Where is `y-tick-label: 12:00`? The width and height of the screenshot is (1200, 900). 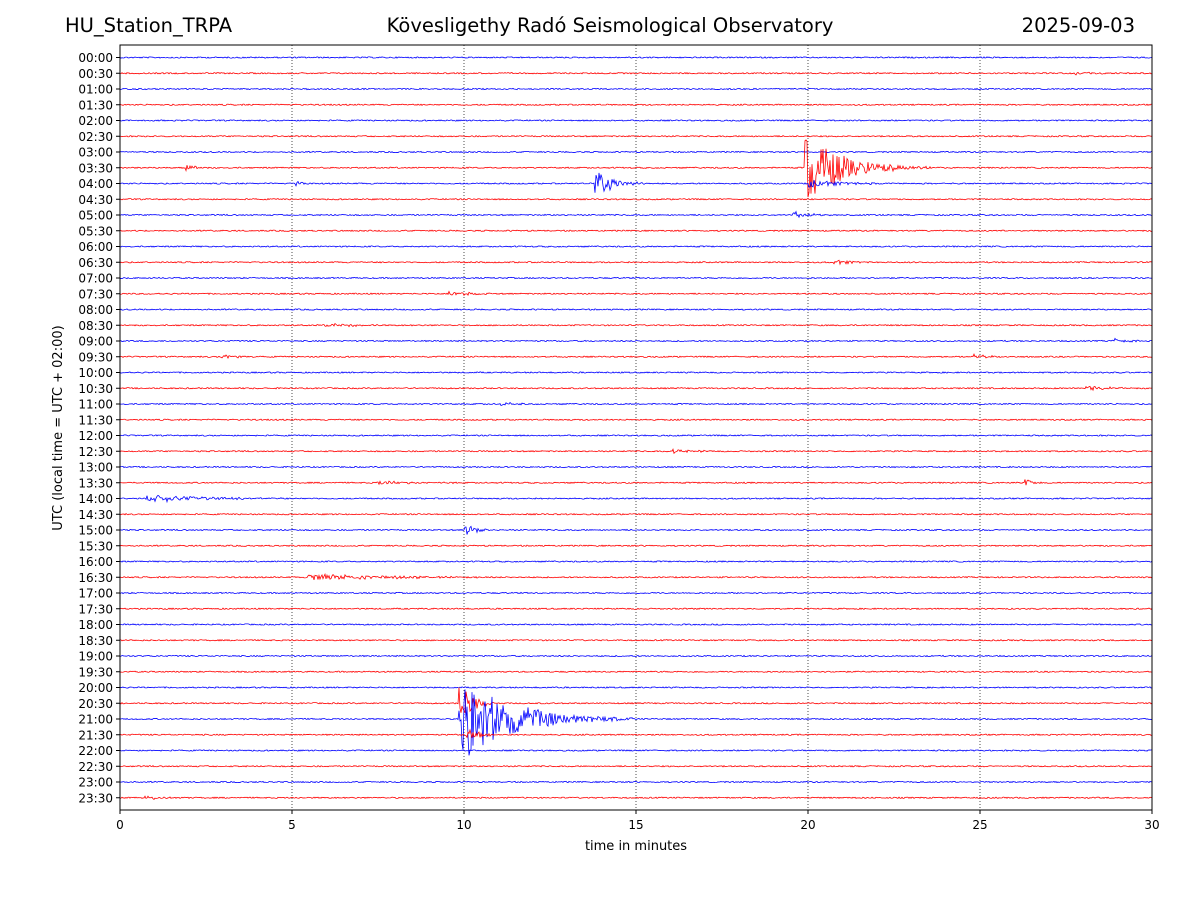
y-tick-label: 12:00 is located at coordinates (95, 436).